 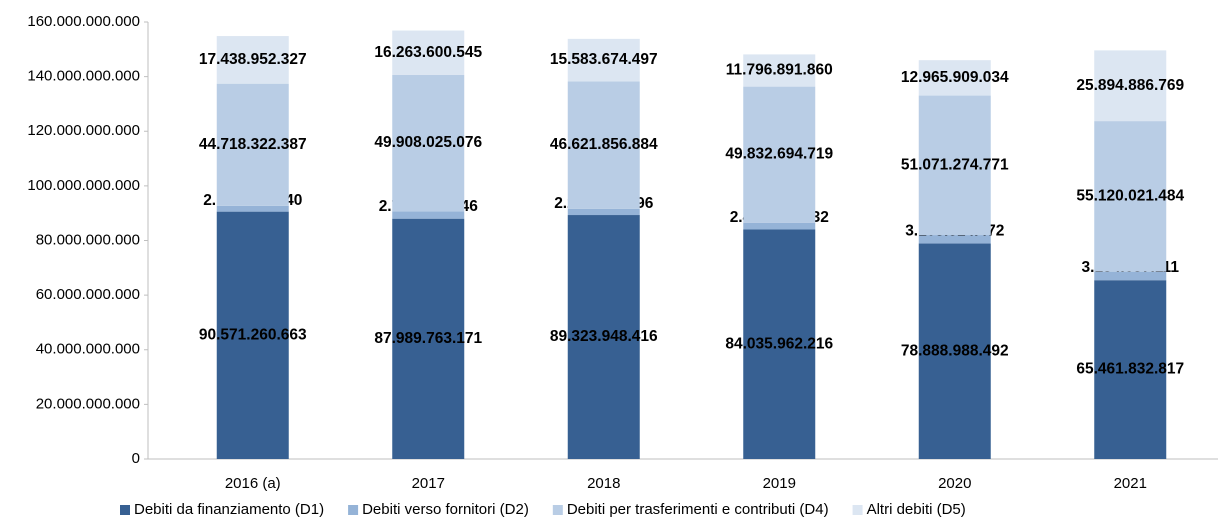 I want to click on y-tick-label: 20.000.000.000, so click(x=88, y=403).